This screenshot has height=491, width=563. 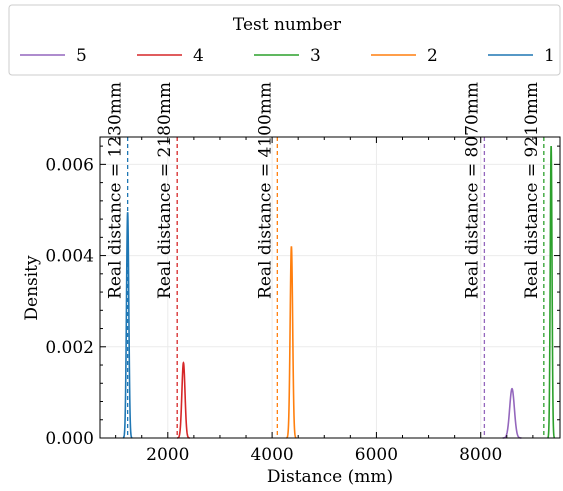 I want to click on legend: Test number 5 4 3 2 1, so click(x=284, y=40).